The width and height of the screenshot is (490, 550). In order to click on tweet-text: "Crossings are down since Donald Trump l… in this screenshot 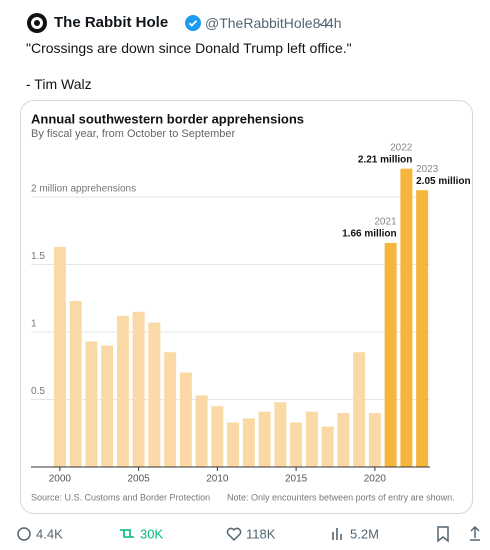, I will do `click(189, 48)`.